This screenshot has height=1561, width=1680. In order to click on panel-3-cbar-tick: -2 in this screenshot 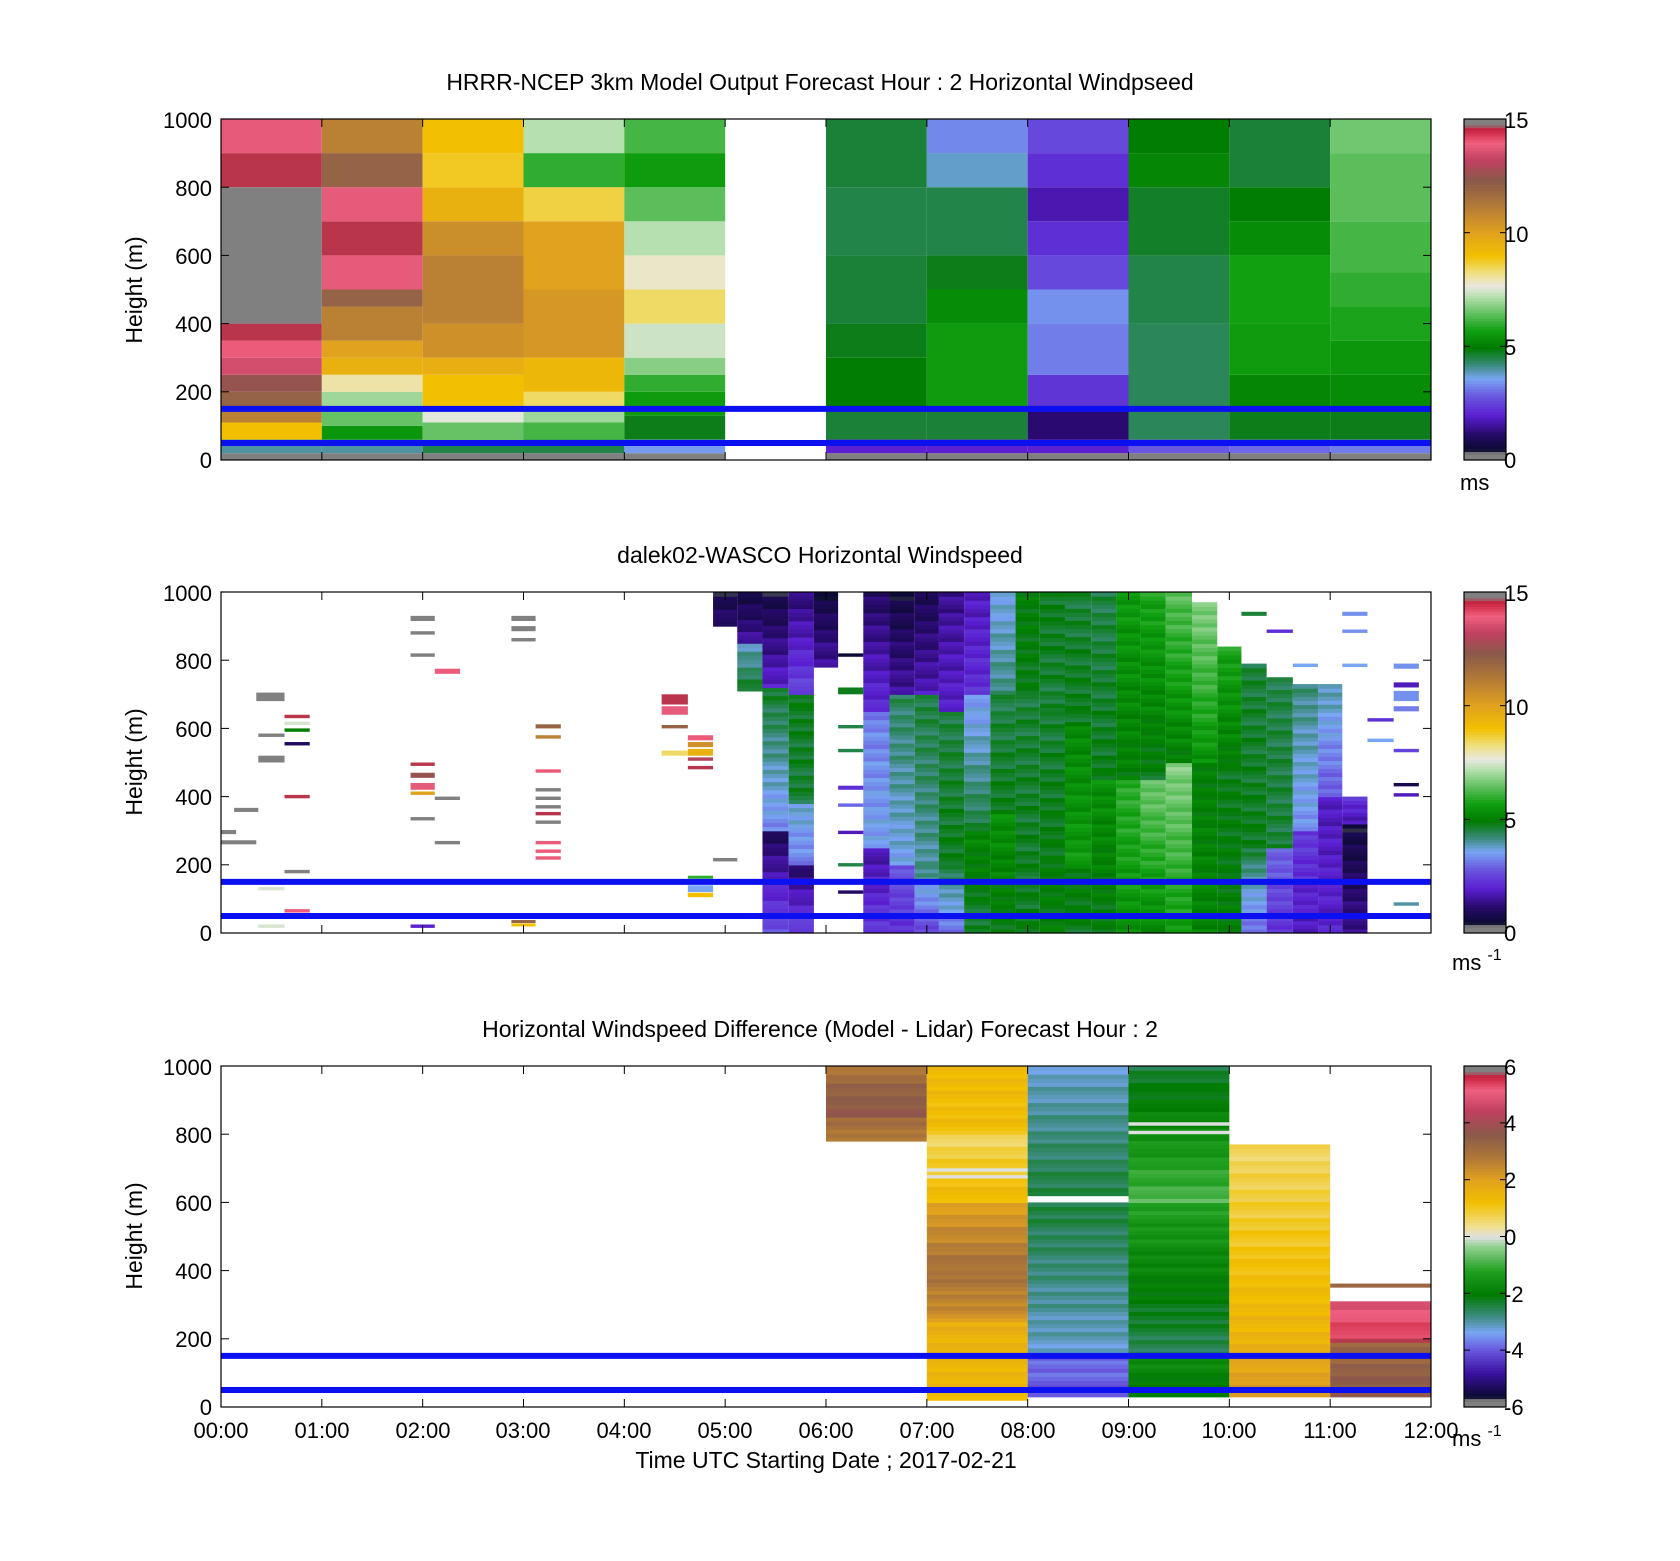, I will do `click(1514, 1294)`.